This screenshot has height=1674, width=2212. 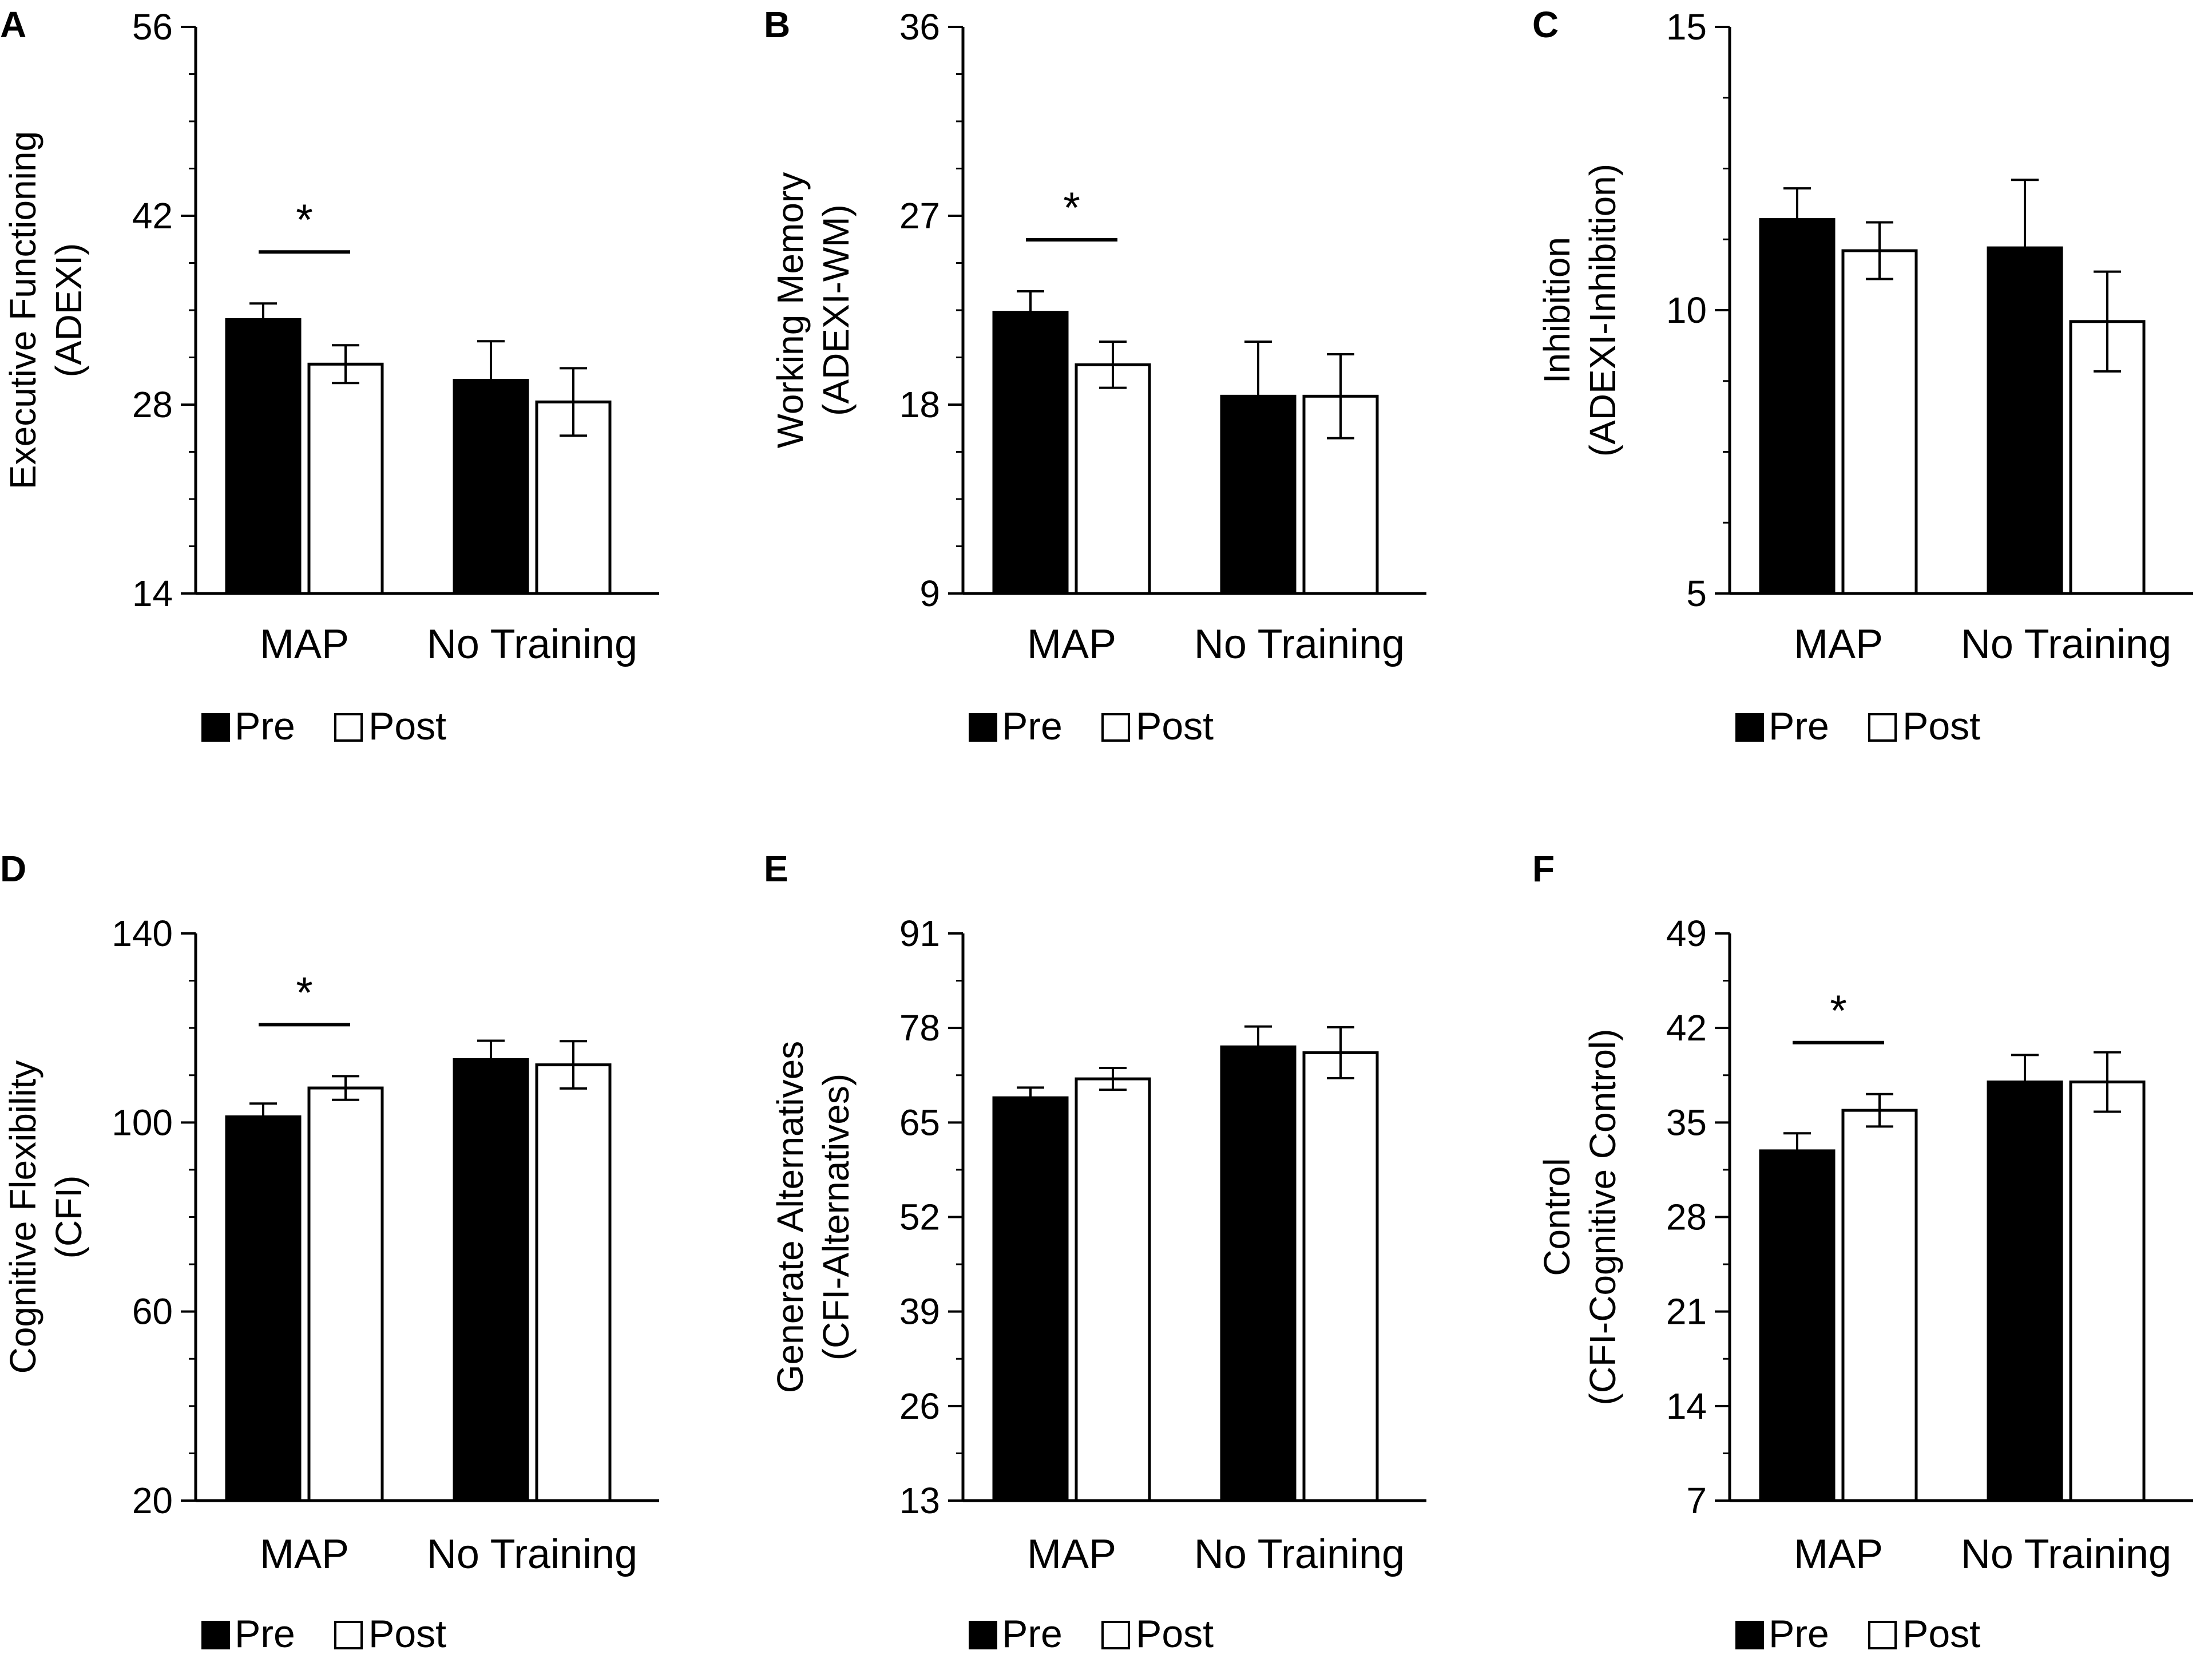 I want to click on panel-letter-c: C, so click(x=1545, y=24).